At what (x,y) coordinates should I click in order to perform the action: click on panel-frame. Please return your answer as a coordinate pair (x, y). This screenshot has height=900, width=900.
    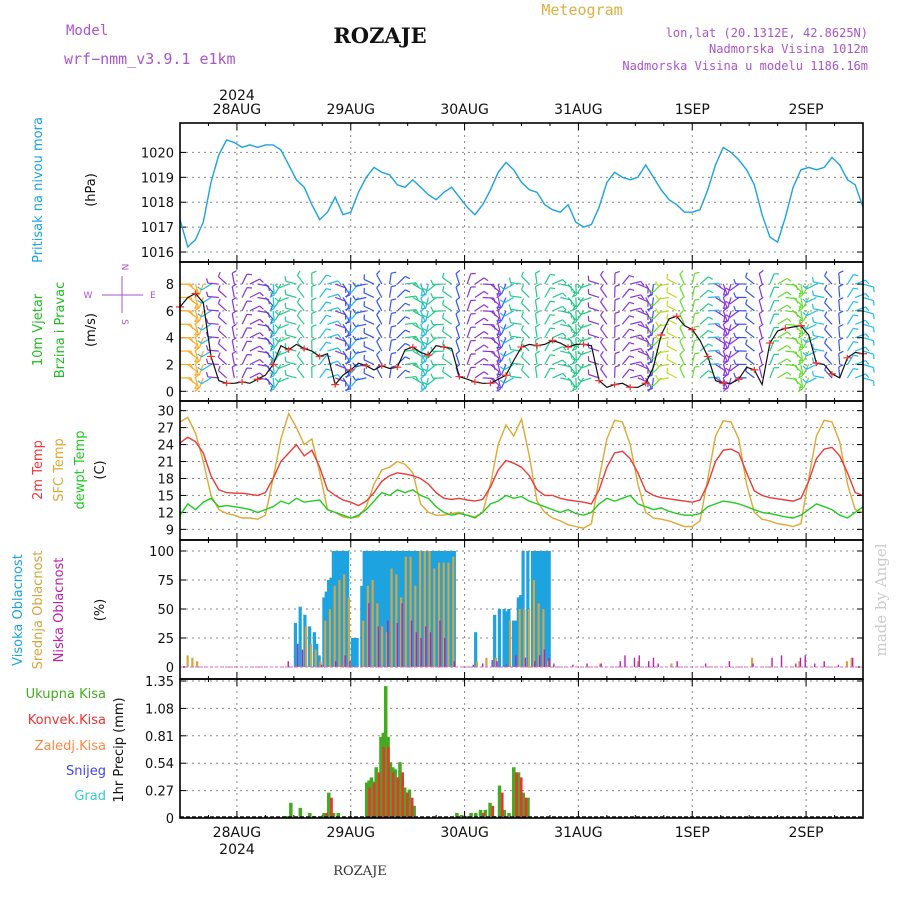
    Looking at the image, I should click on (521, 748).